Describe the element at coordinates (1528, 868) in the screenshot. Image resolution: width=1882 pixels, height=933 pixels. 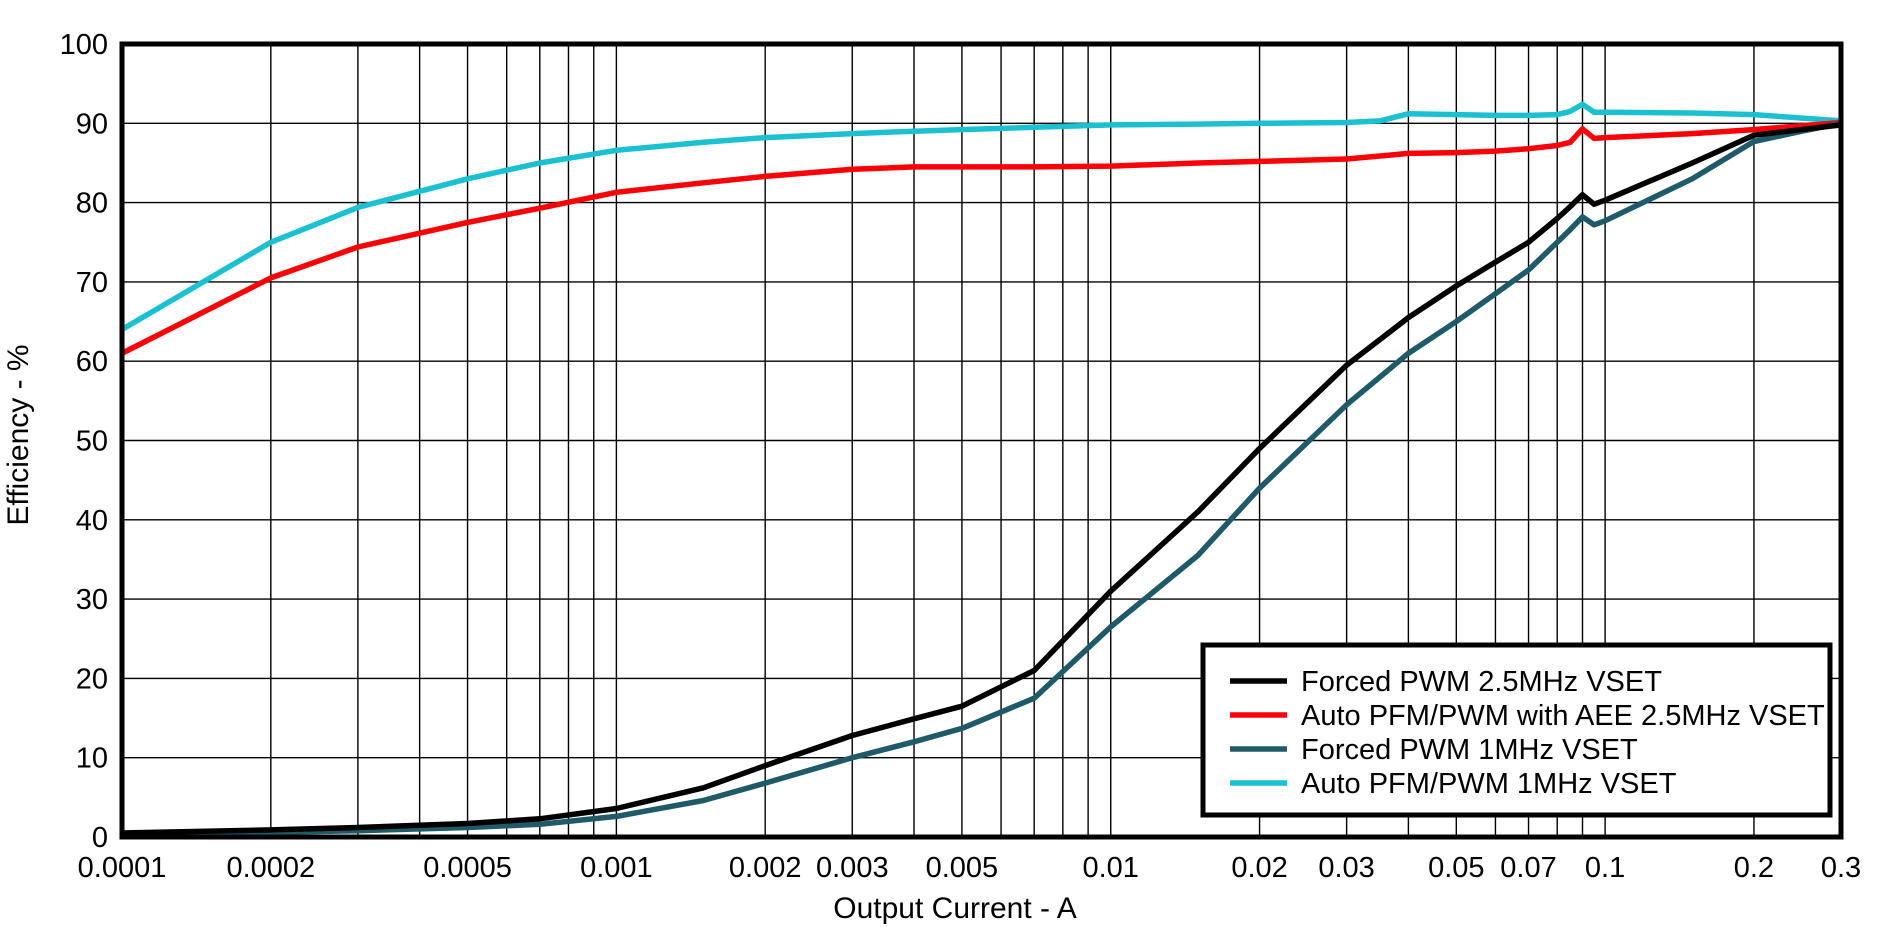
I see `x-tick-label: 0.07` at that location.